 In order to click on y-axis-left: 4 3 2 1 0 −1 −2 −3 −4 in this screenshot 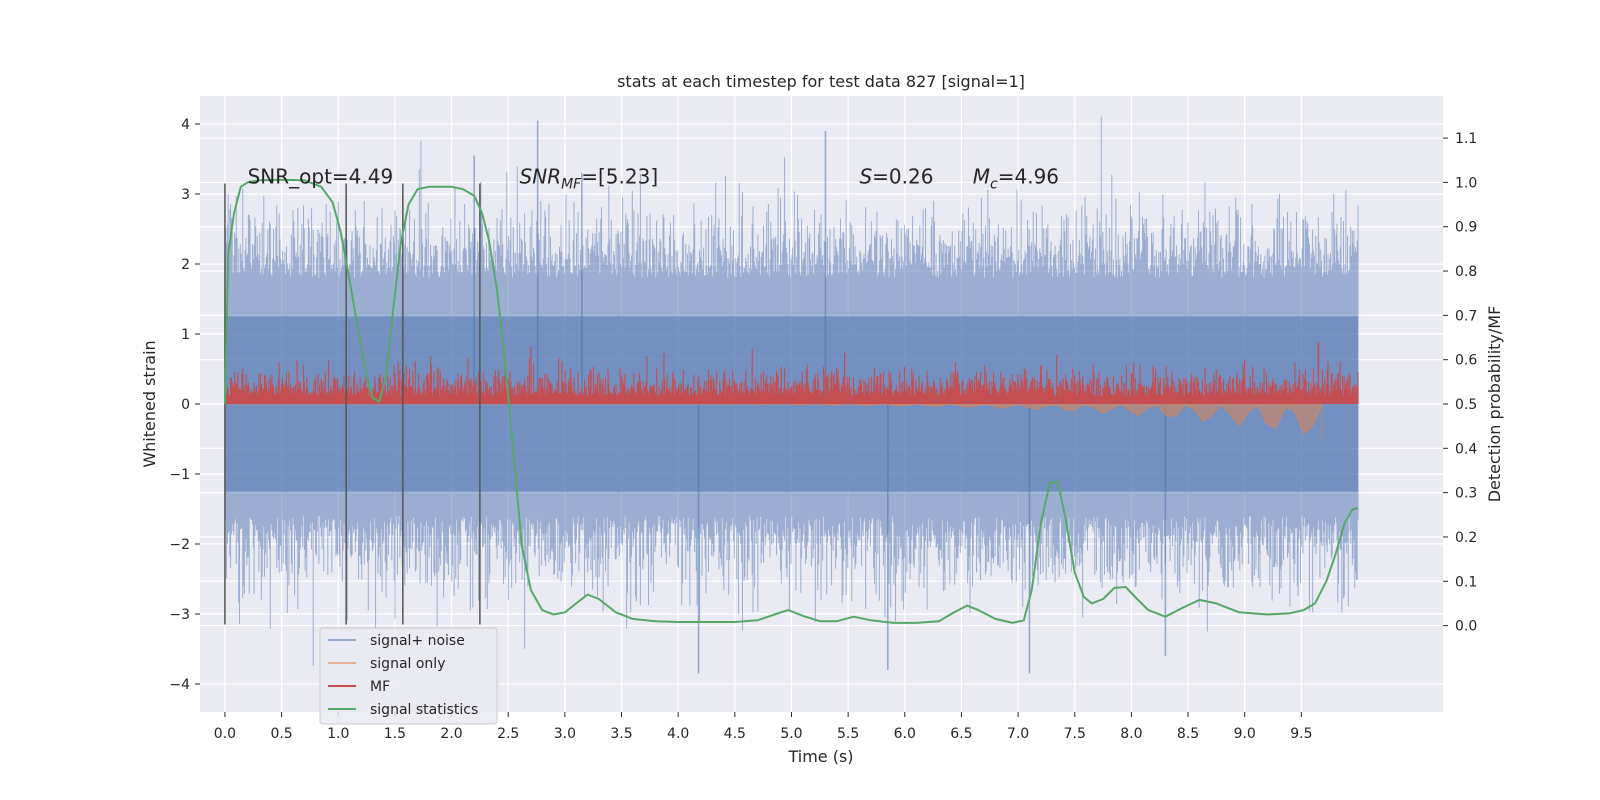, I will do `click(184, 405)`.